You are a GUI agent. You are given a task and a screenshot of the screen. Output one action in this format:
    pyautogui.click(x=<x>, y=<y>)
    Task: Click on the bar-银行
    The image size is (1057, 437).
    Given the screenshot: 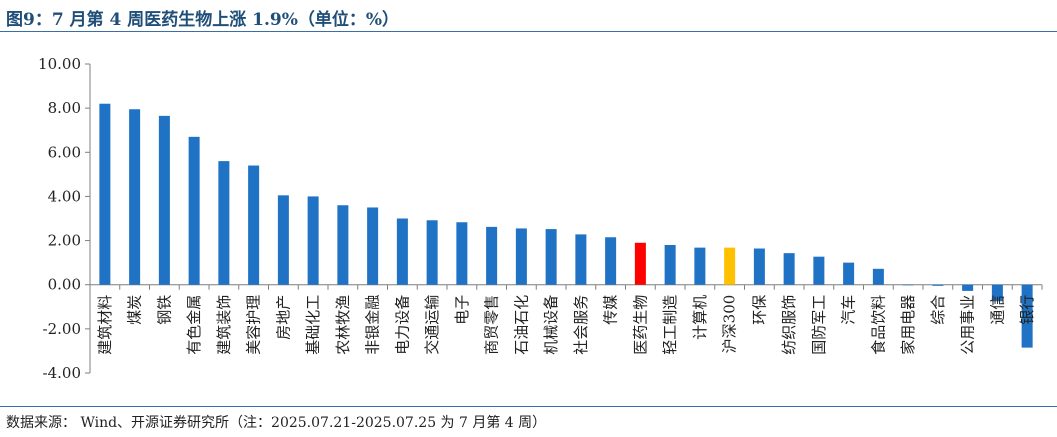 What is the action you would take?
    pyautogui.click(x=1027, y=316)
    